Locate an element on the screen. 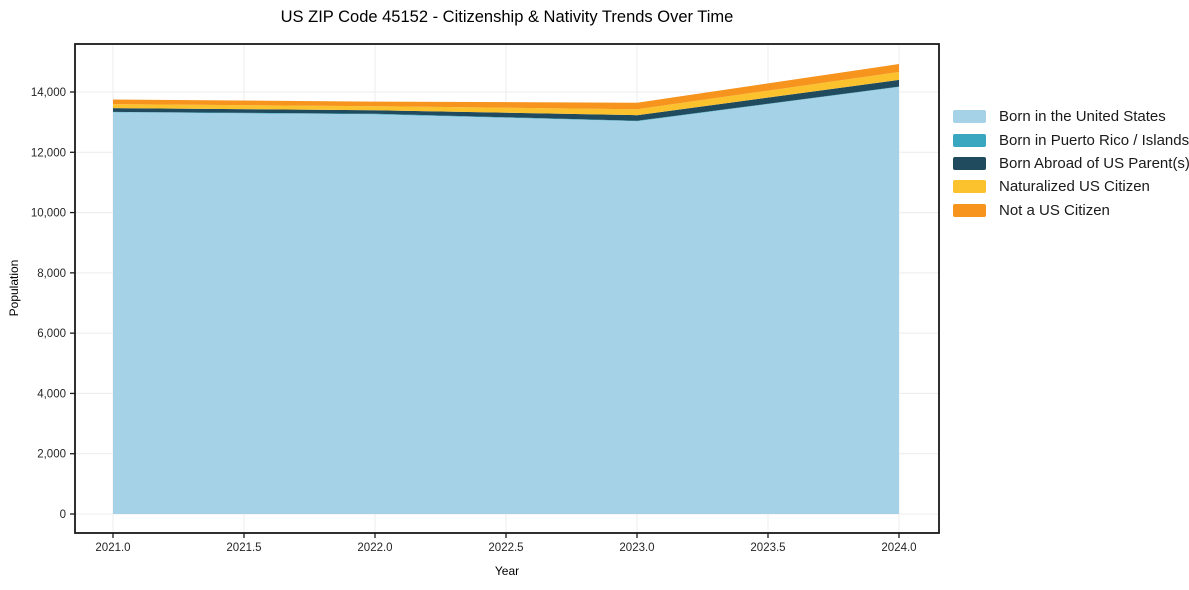 The height and width of the screenshot is (590, 1189). x-tick-label: 2022.0 is located at coordinates (374, 548).